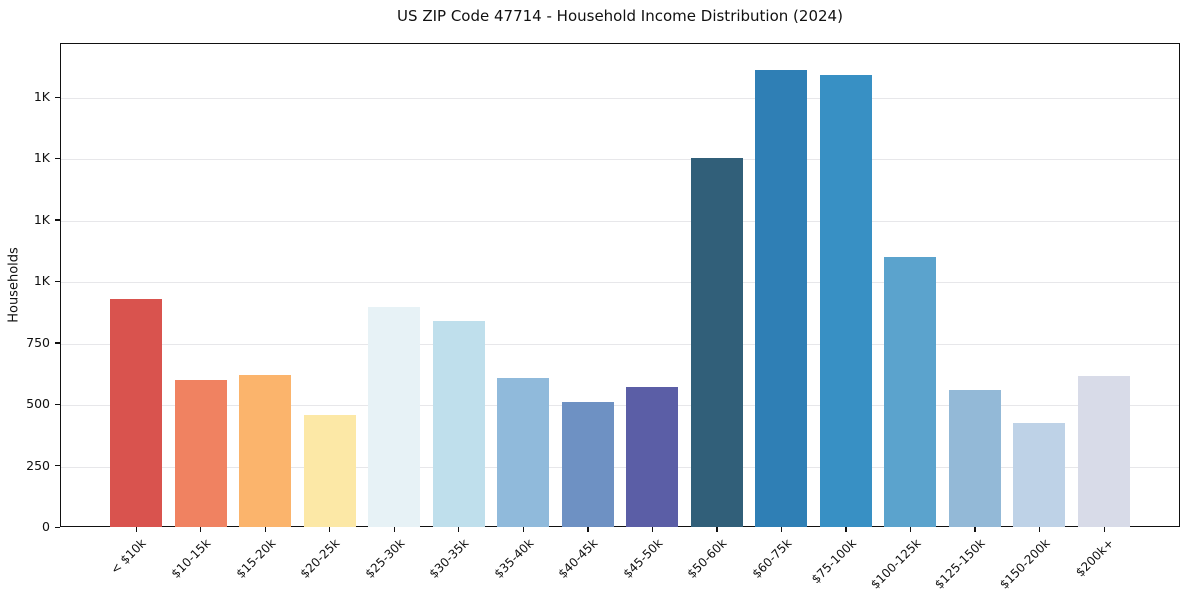 This screenshot has height=592, width=1189. What do you see at coordinates (1095, 558) in the screenshot?
I see `x-tick-label: $200k+` at bounding box center [1095, 558].